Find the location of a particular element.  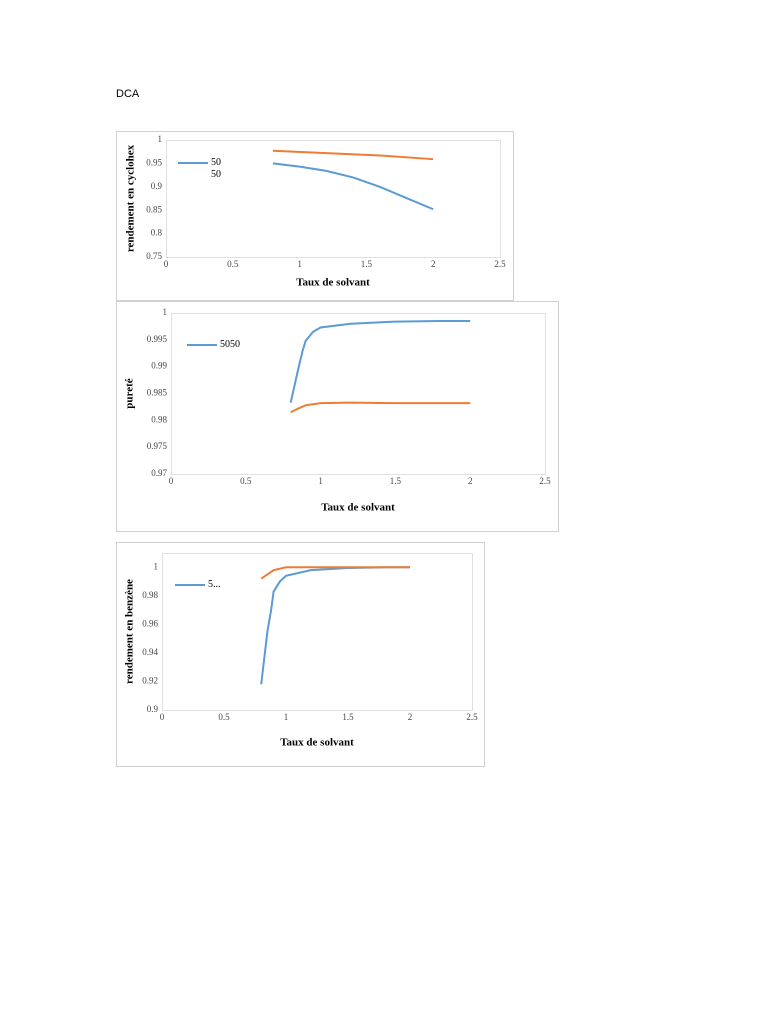

y-tick-label: 0.995 is located at coordinates (157, 339).